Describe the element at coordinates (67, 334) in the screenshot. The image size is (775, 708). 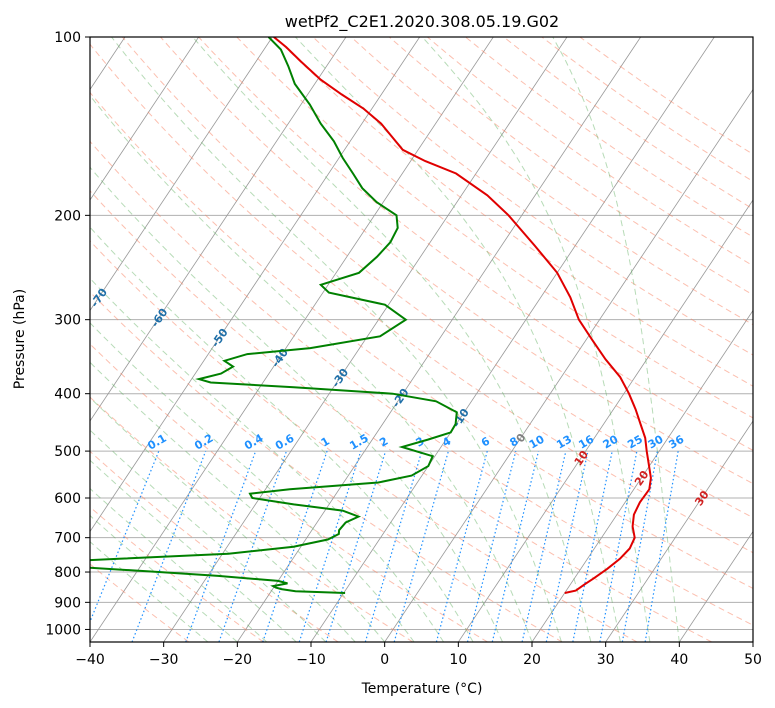
I see `y-axis: 100 200 300 400 500 600 700 800 900 1000` at that location.